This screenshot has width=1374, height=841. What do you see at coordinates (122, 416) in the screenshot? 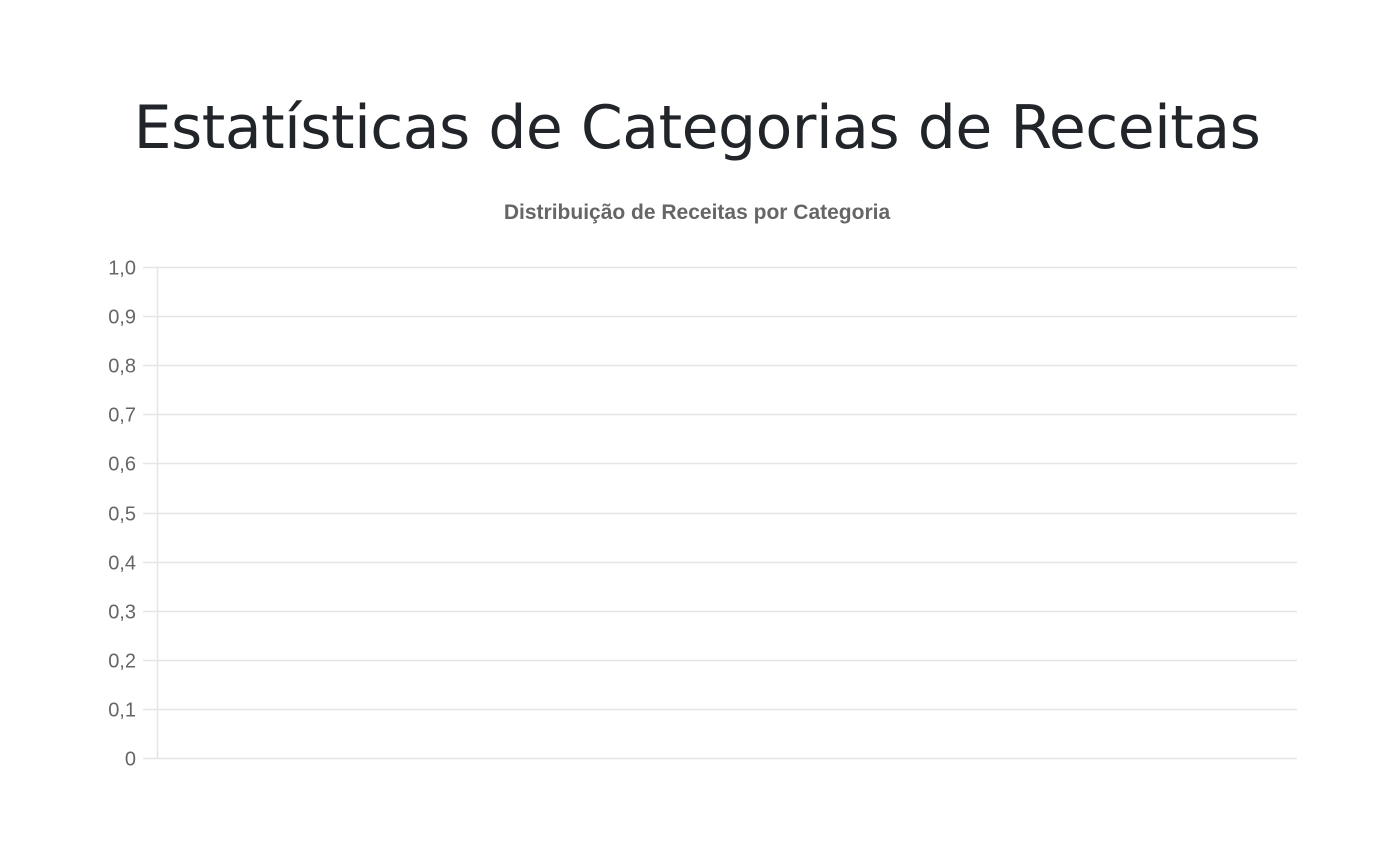
I see `y-tick-label: 0,7` at bounding box center [122, 416].